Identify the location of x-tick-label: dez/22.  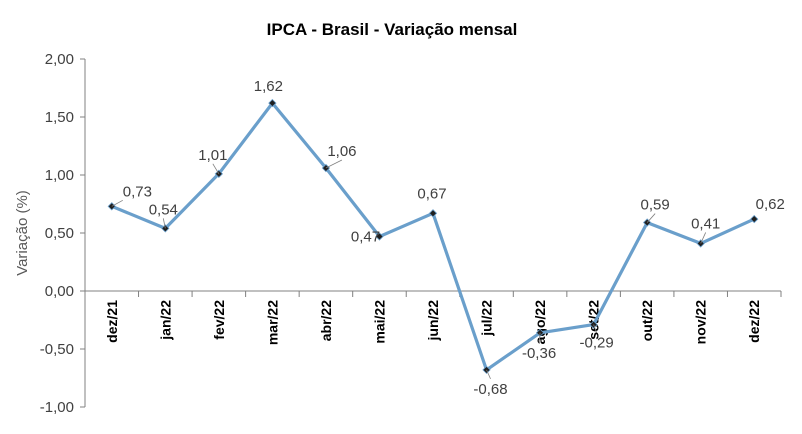
(754, 321).